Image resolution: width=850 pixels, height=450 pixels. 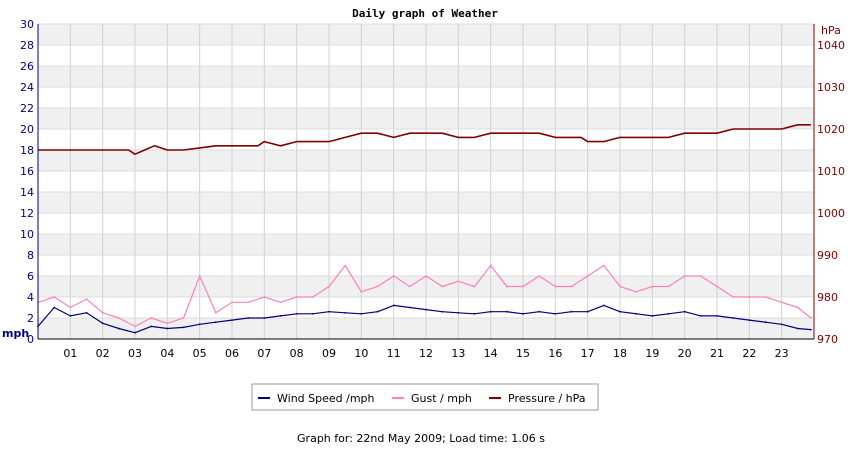 What do you see at coordinates (27, 129) in the screenshot?
I see `left-tick-label: 20` at bounding box center [27, 129].